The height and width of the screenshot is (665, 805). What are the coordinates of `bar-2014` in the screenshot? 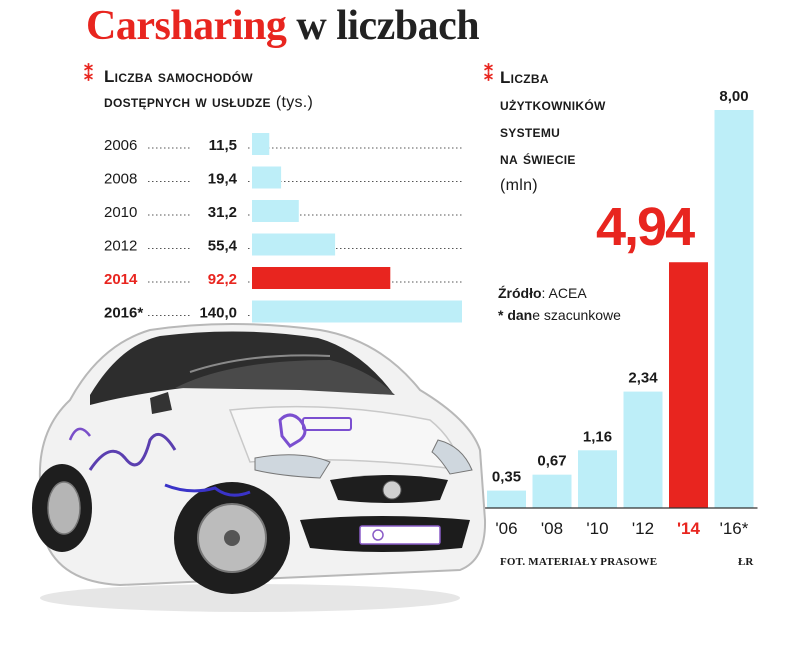 It's located at (321, 278).